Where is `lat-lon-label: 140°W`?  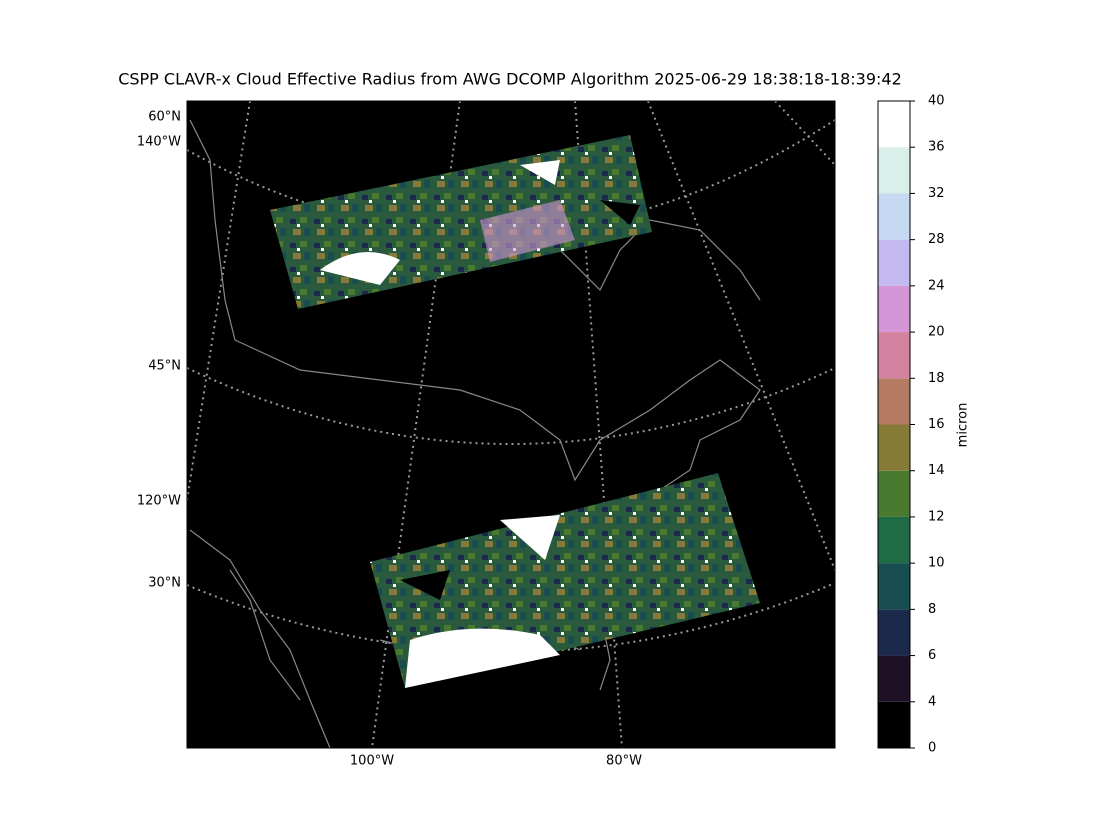 lat-lon-label: 140°W is located at coordinates (159, 142).